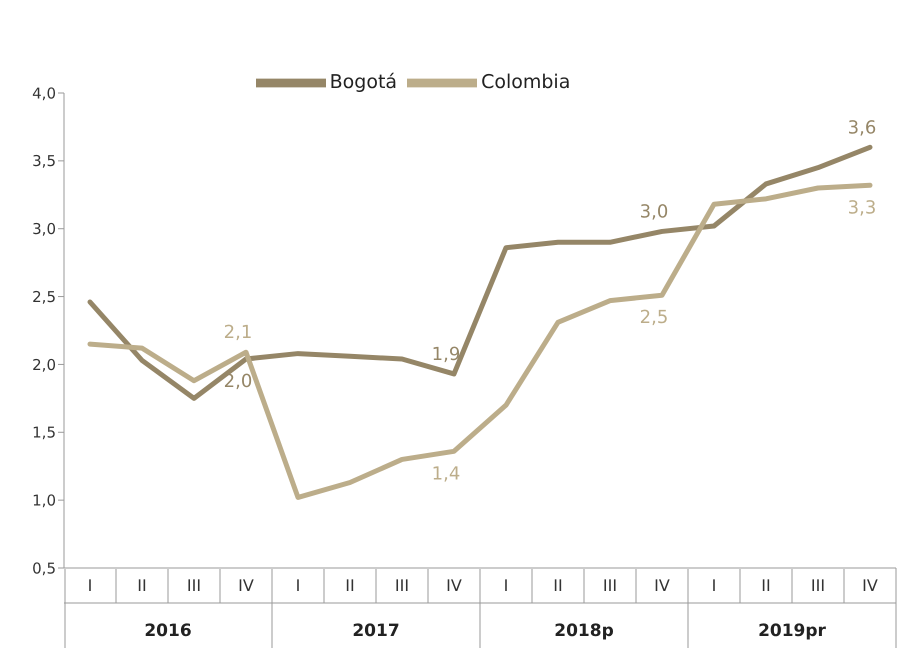  What do you see at coordinates (446, 473) in the screenshot?
I see `data-label: 1,4` at bounding box center [446, 473].